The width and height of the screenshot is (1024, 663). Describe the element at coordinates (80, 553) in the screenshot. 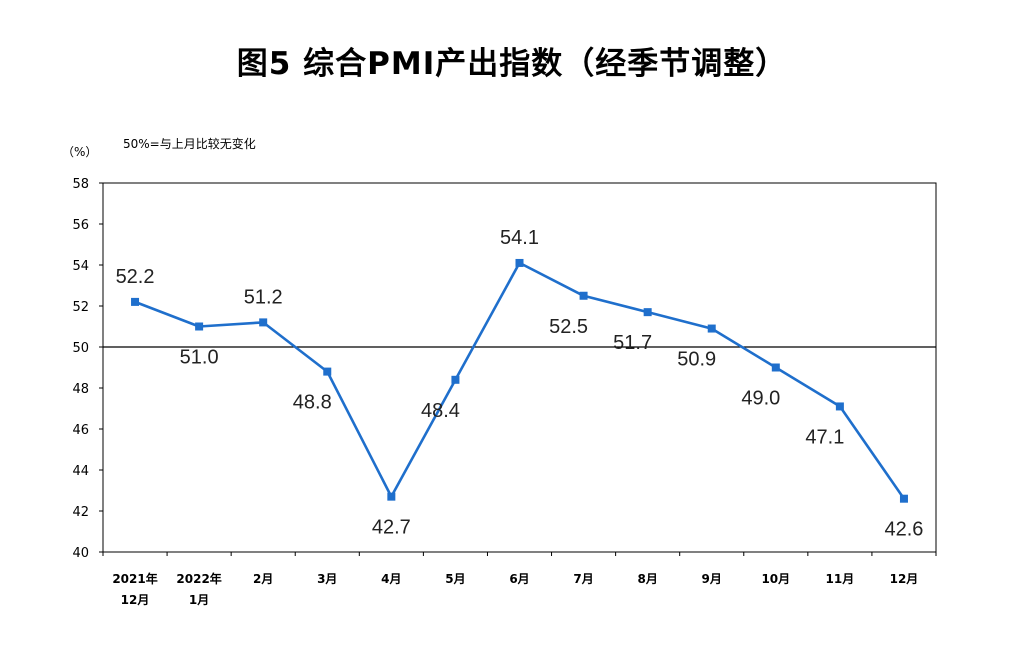

I see `y-tick-label: 40` at that location.